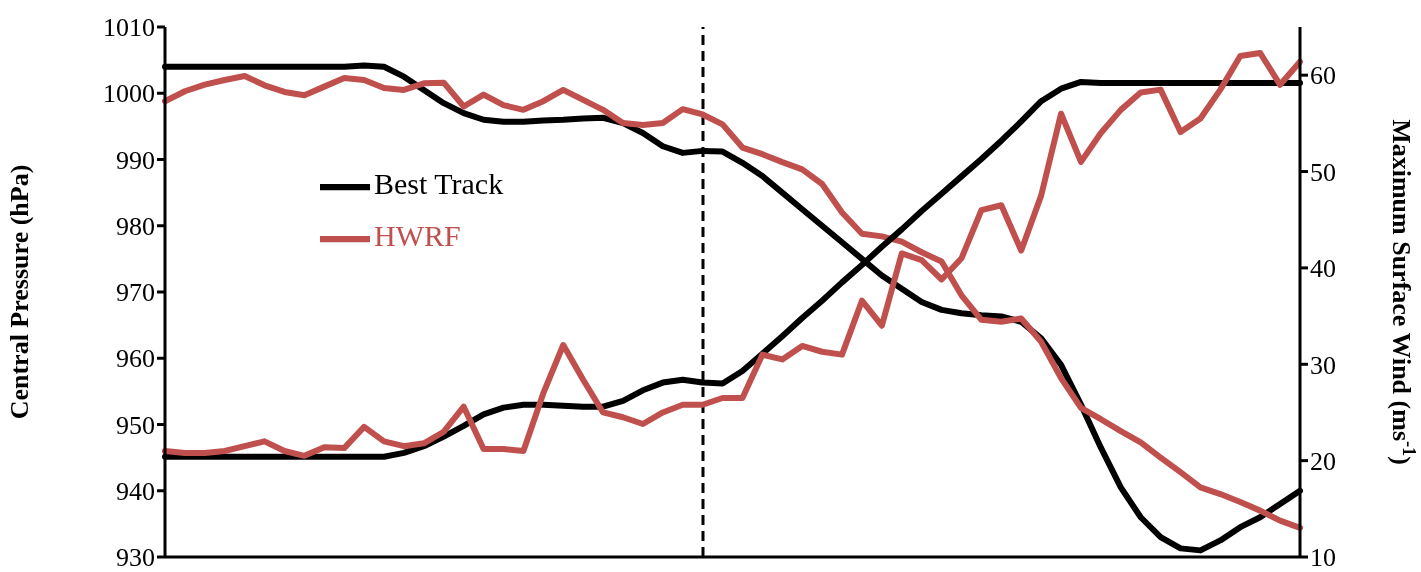 Image resolution: width=1421 pixels, height=572 pixels. I want to click on y2-tick-label: 50, so click(1323, 172).